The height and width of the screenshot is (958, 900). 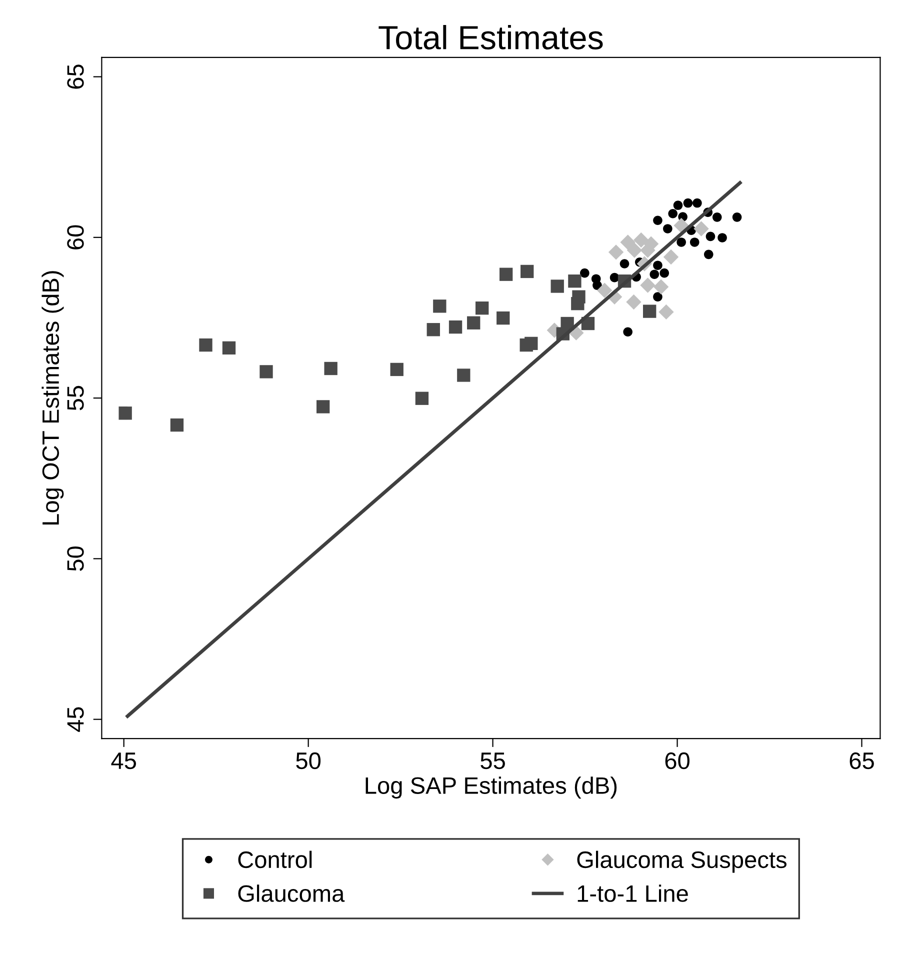 What do you see at coordinates (75, 558) in the screenshot?
I see `y-tick-label: 50` at bounding box center [75, 558].